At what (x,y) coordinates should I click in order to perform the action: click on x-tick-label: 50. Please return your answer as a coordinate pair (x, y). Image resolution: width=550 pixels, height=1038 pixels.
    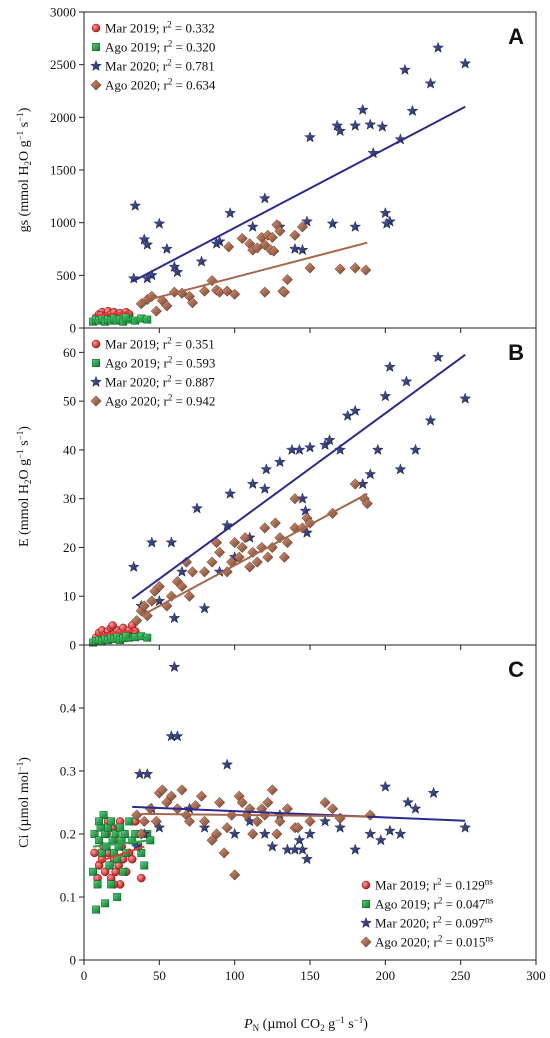
    Looking at the image, I should click on (159, 975).